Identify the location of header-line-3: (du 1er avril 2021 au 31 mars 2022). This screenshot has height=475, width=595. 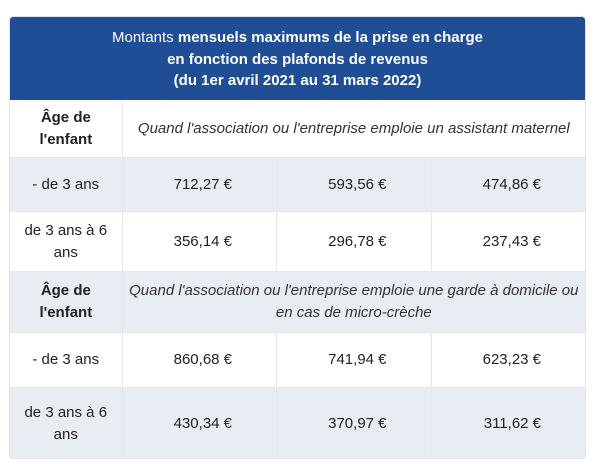
(297, 80).